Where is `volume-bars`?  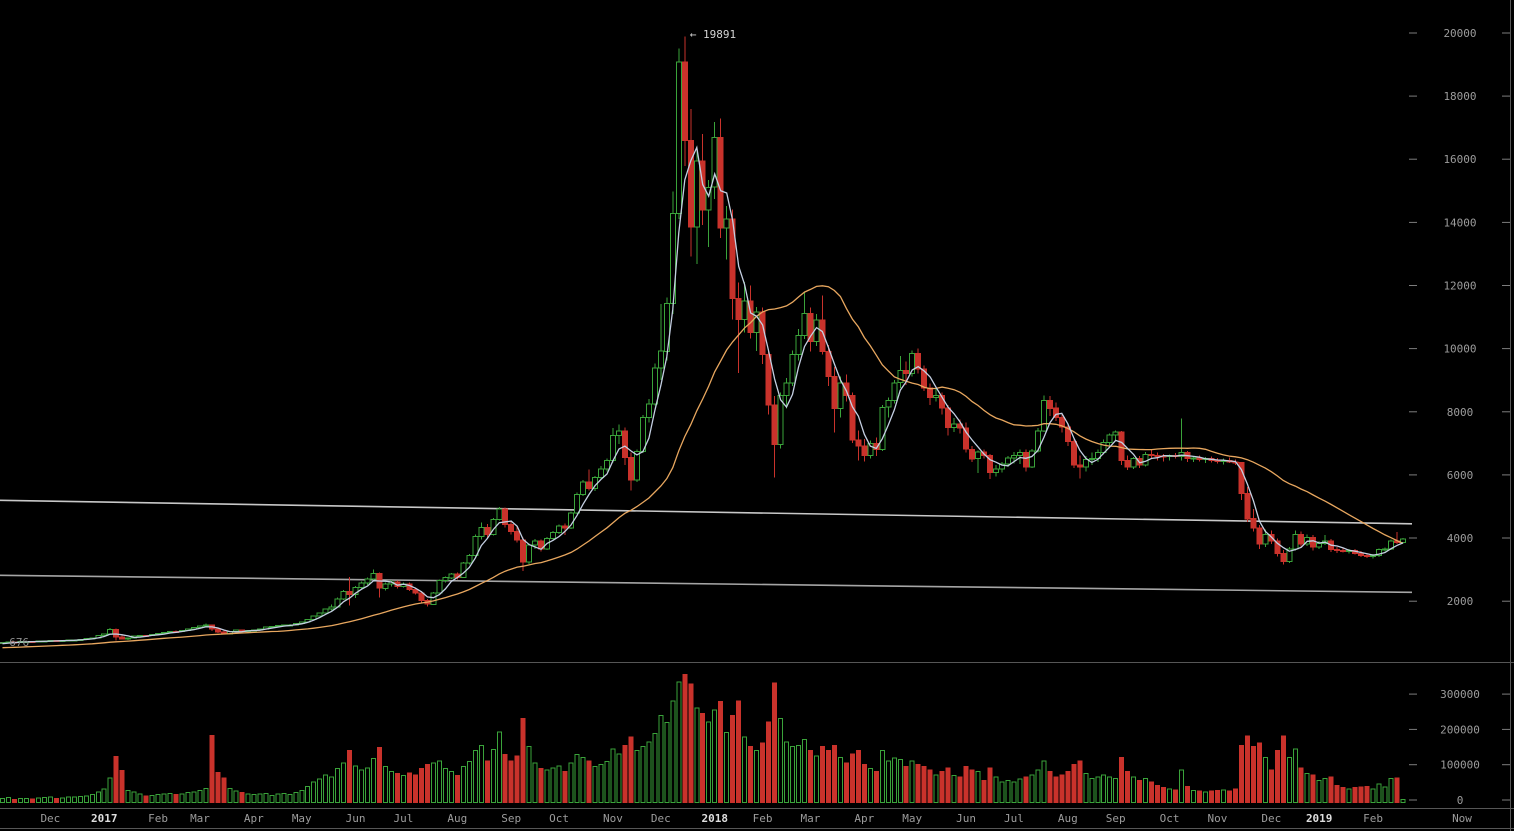 volume-bars is located at coordinates (703, 739).